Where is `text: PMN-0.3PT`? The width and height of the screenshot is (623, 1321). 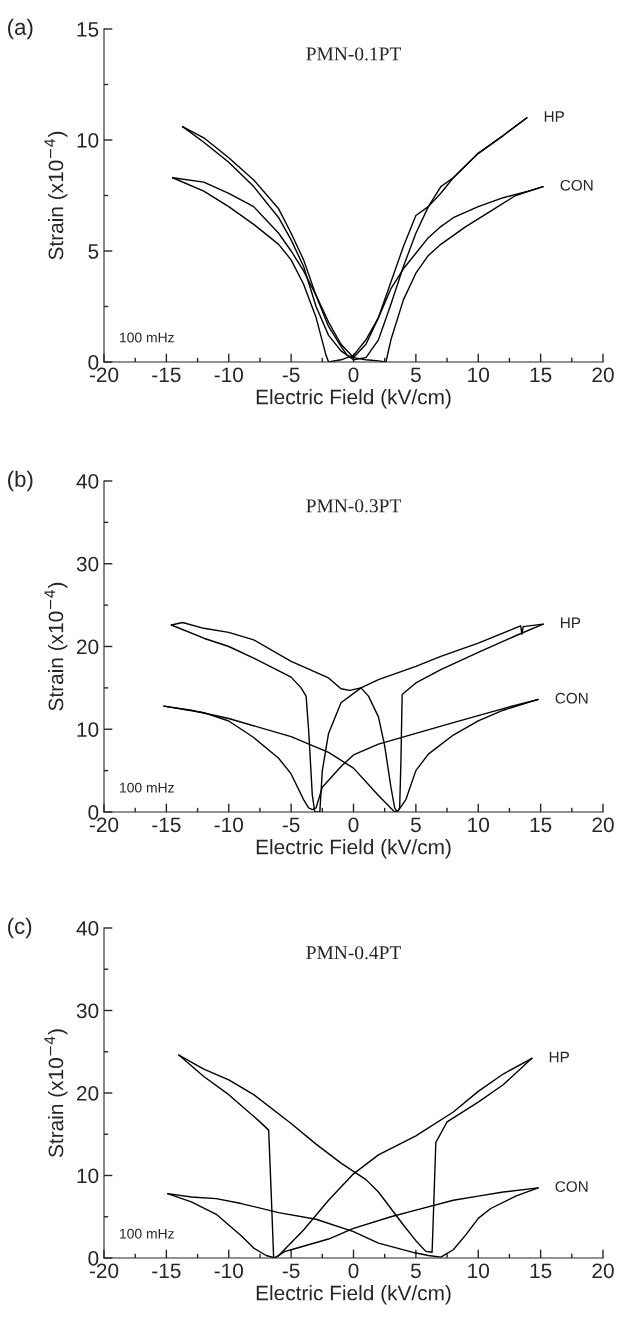
text: PMN-0.3PT is located at coordinates (353, 506).